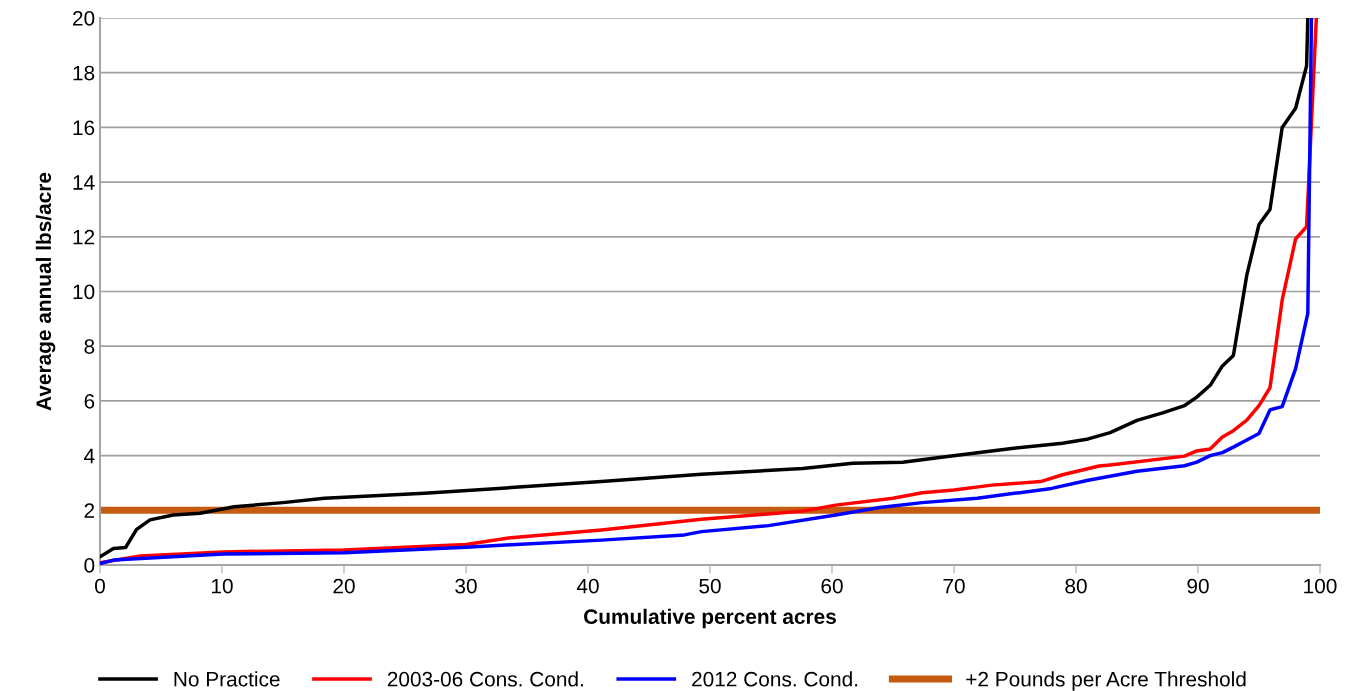  I want to click on y-tick-label: 0, so click(89, 565).